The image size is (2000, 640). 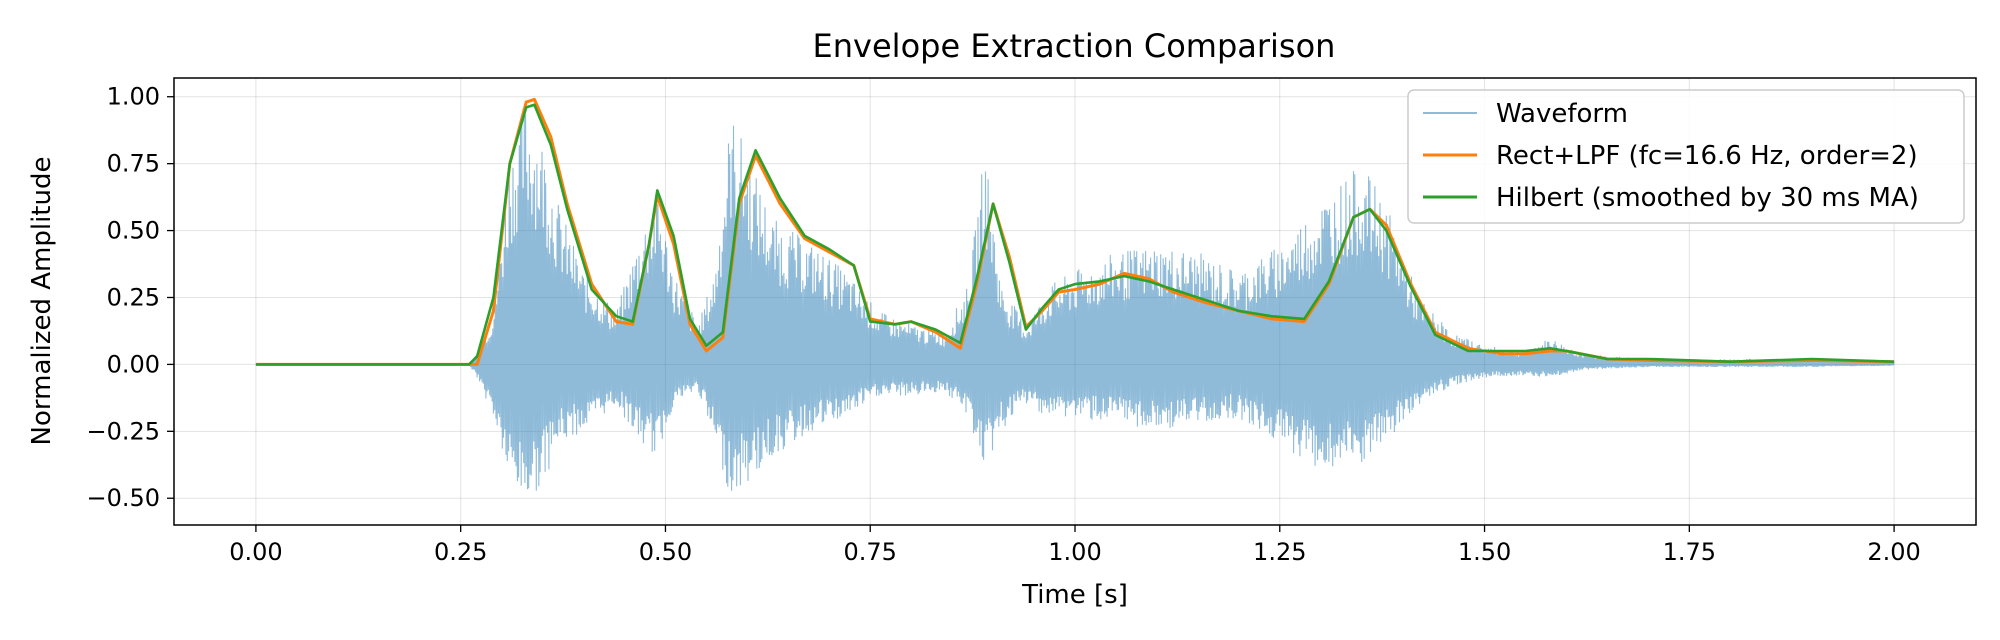 I want to click on y-tick-label: 1.00, so click(x=133, y=97).